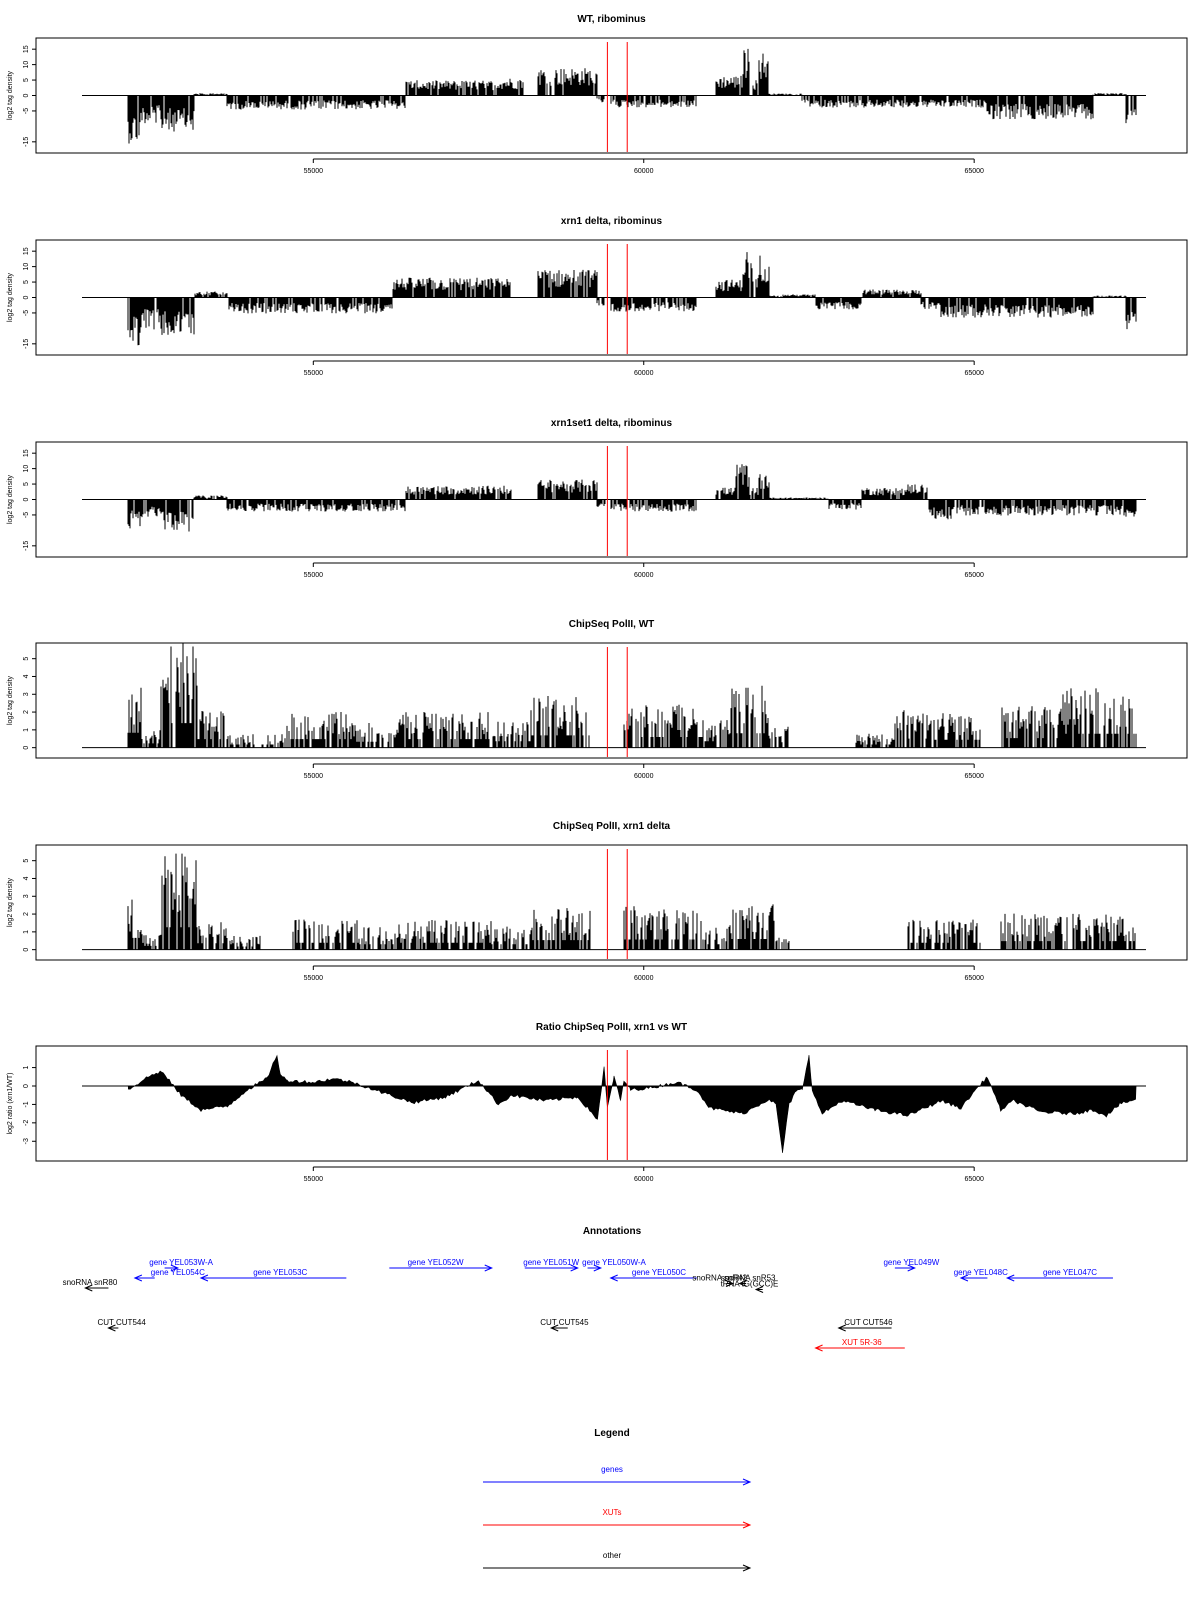  I want to click on legend-entry: other, so click(617, 1561).